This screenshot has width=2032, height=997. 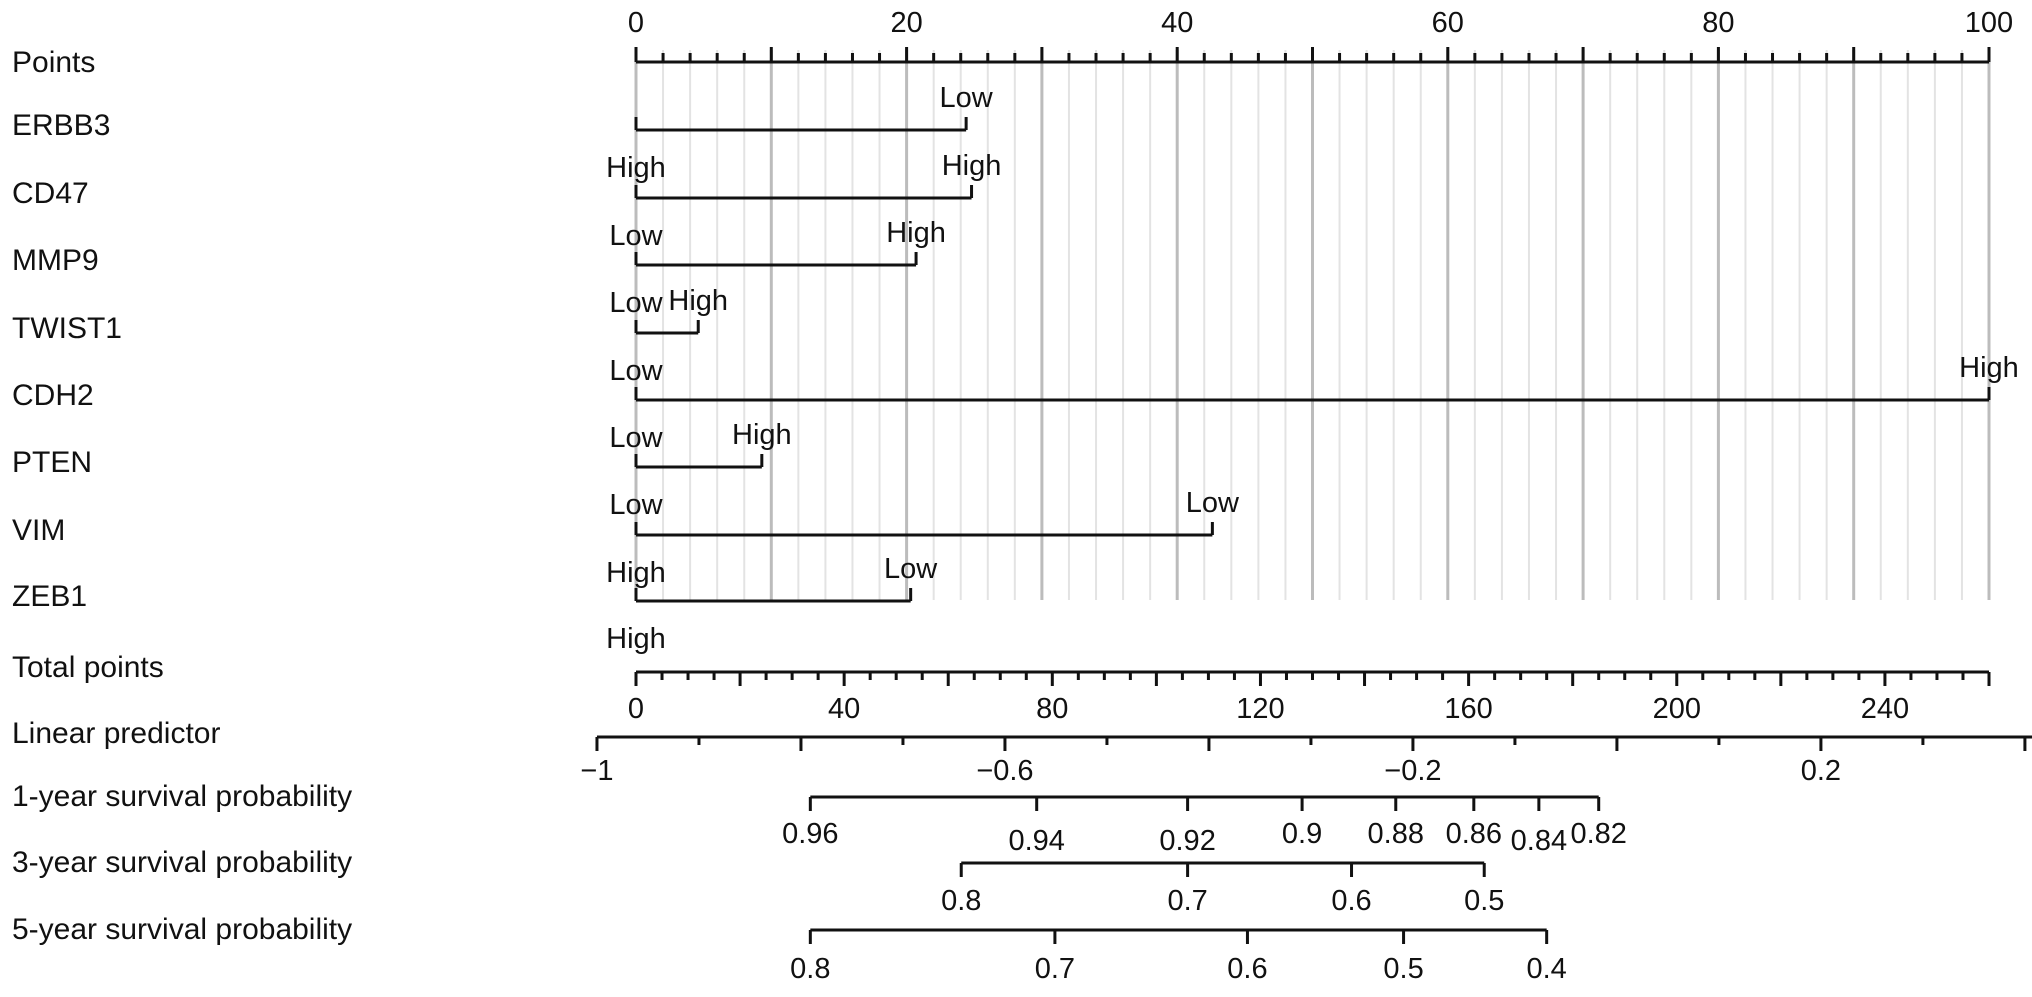 What do you see at coordinates (53, 62) in the screenshot?
I see `points-row-label: Points` at bounding box center [53, 62].